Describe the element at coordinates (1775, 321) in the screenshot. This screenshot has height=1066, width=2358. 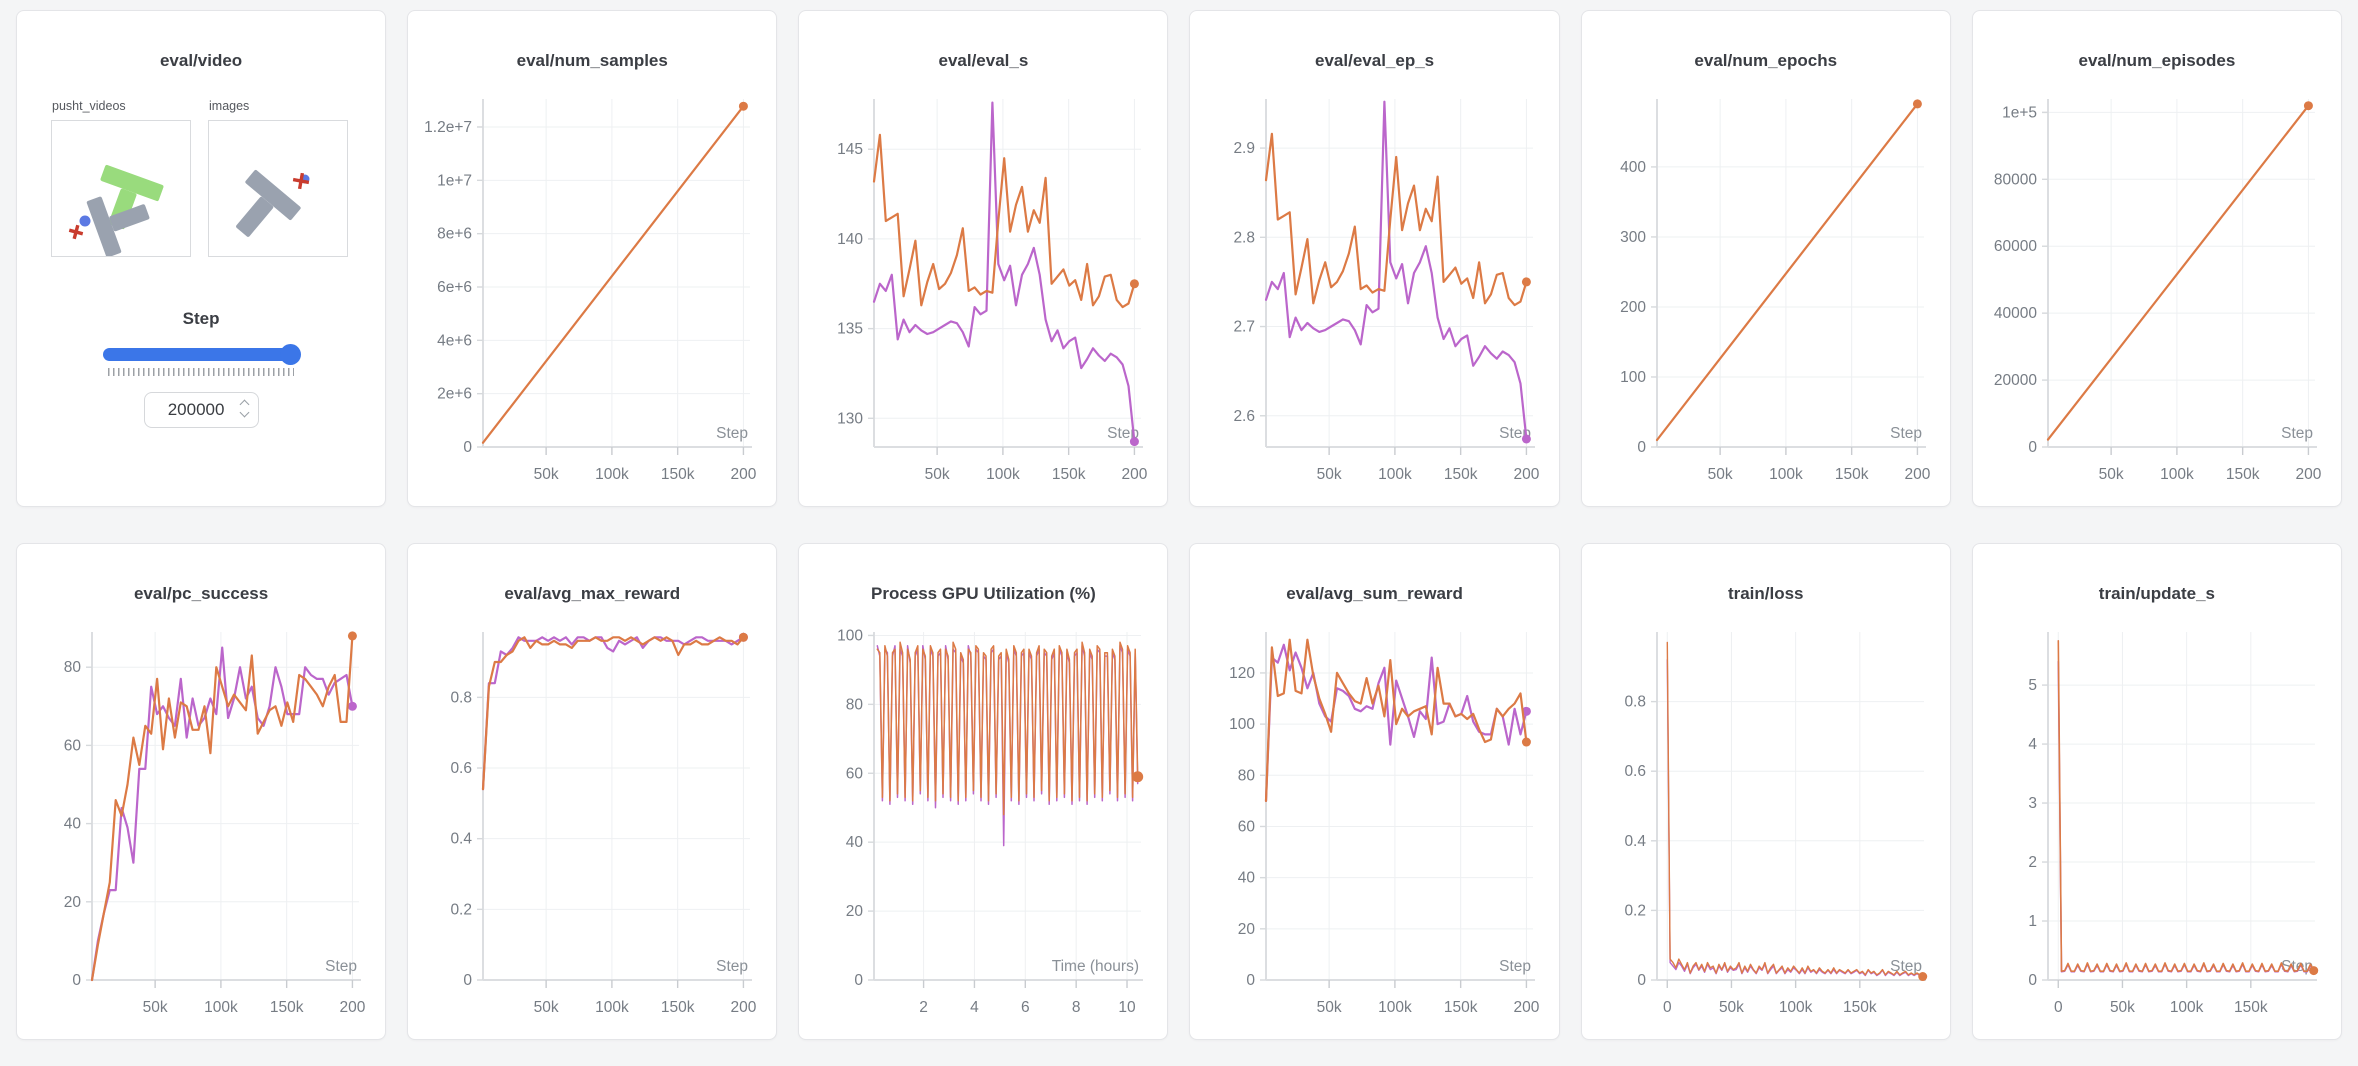
I see `axis-labels: 0 100 200 300 400 50k 100k 150k 200 Step` at that location.